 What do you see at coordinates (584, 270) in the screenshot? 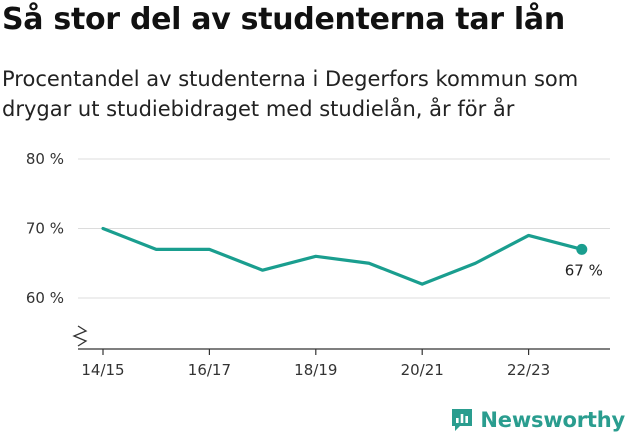
I see `end-value-label: 67 %` at bounding box center [584, 270].